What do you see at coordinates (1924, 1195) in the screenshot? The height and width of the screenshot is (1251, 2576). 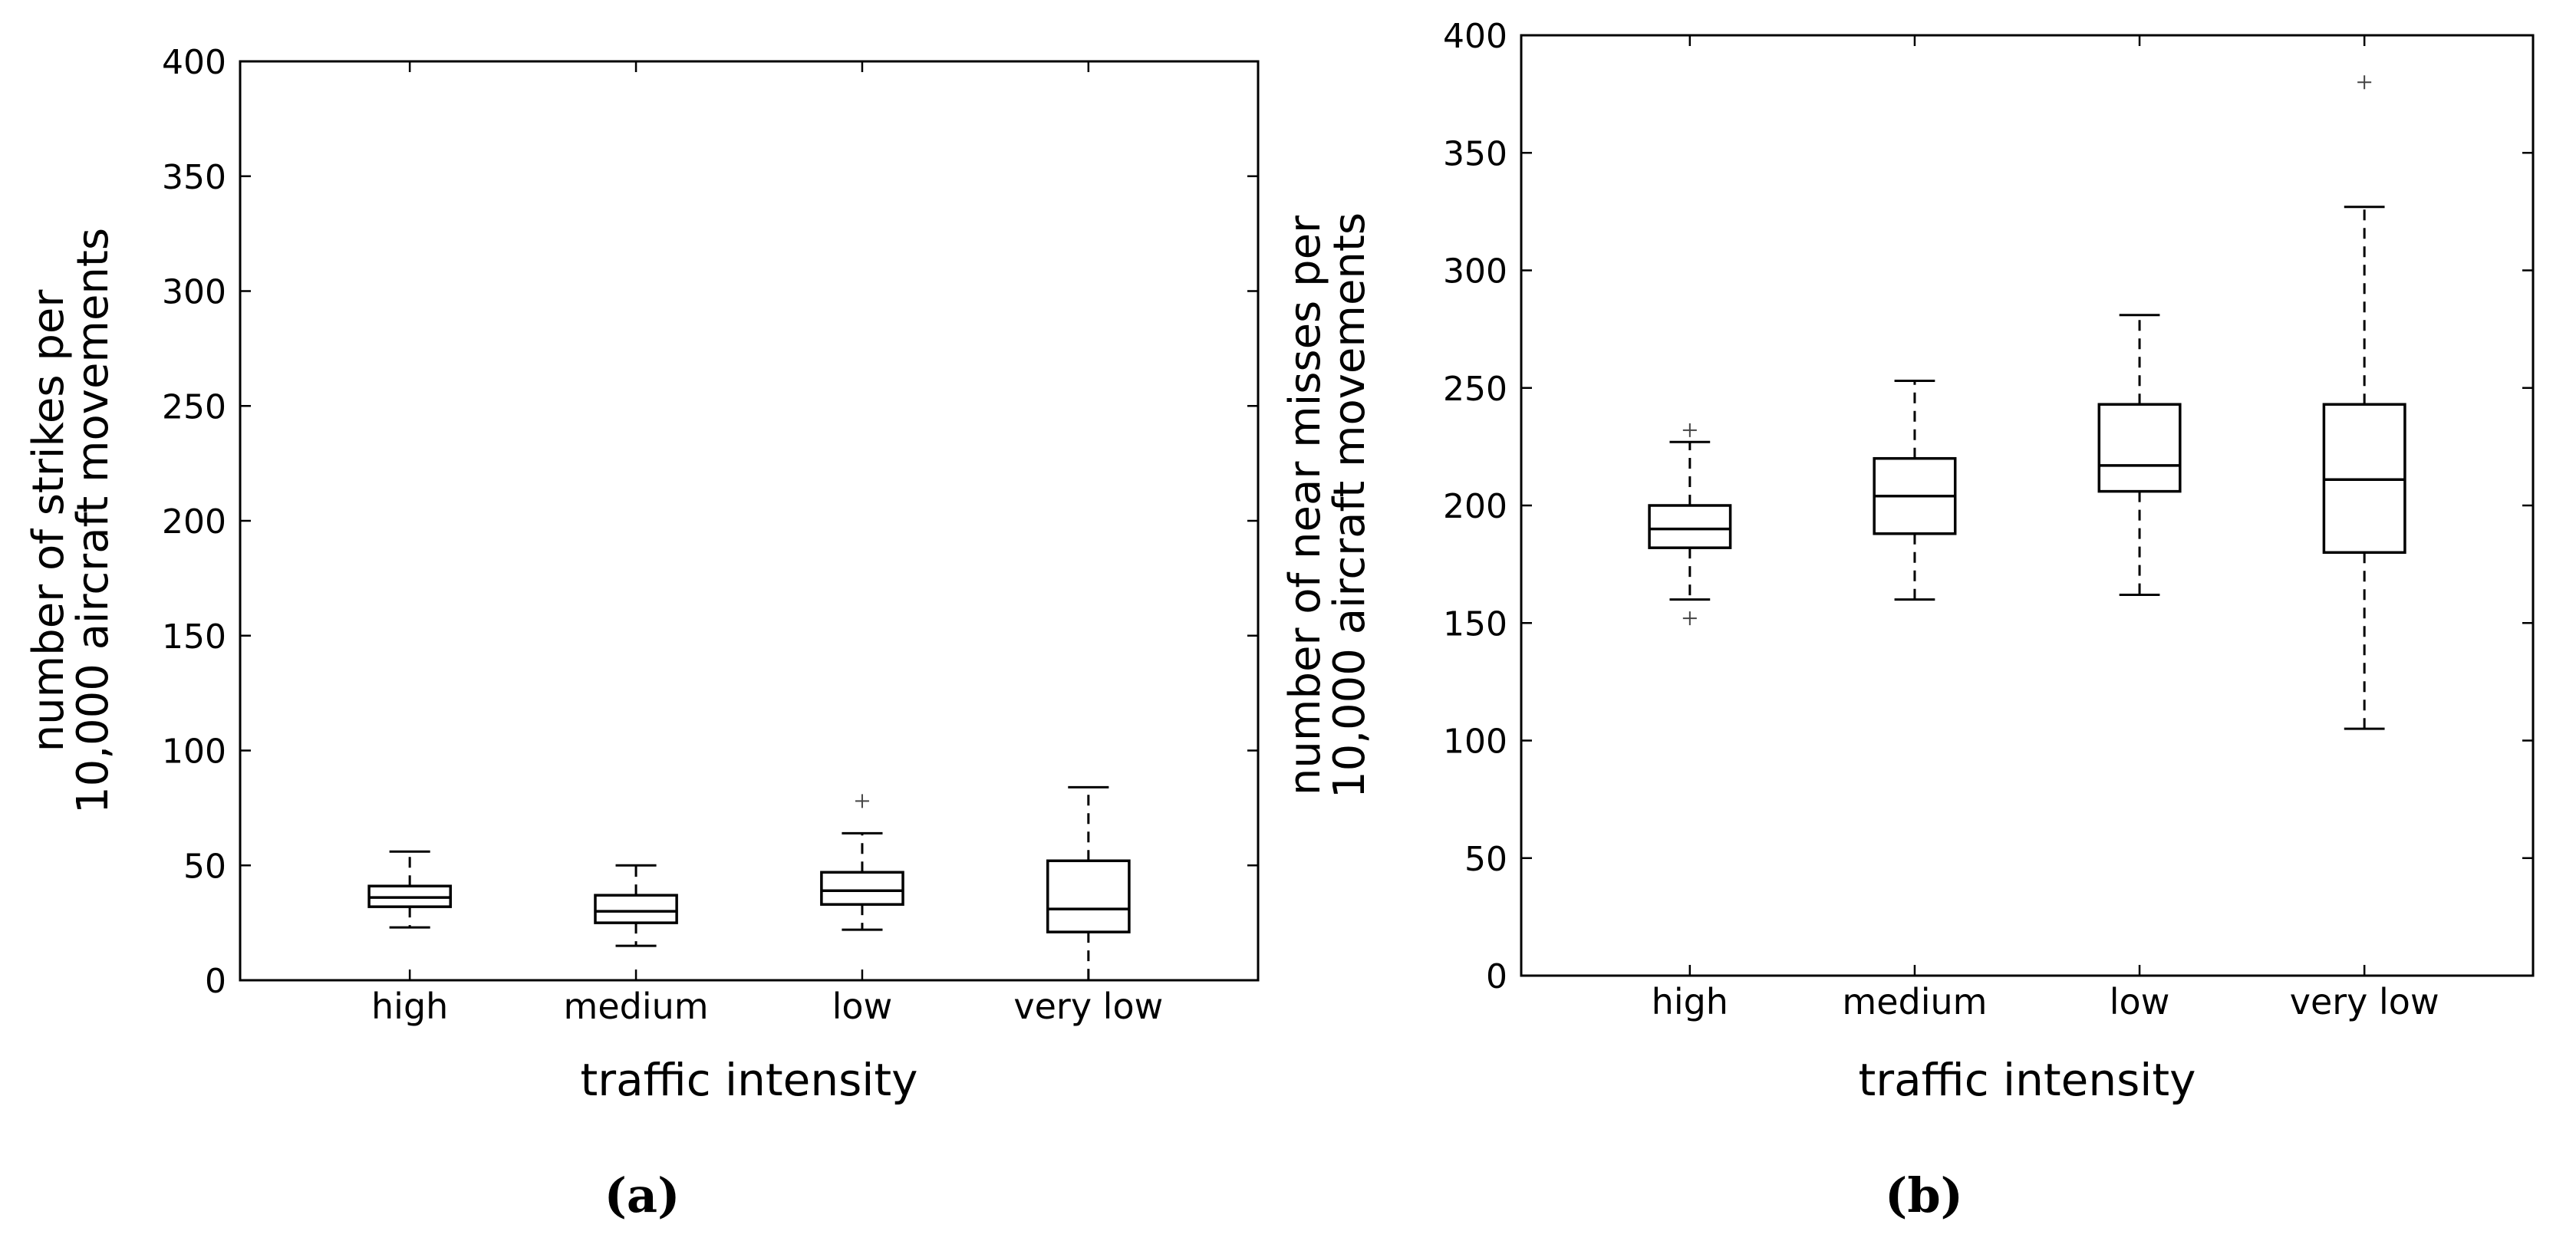 I see `panel-caption: (b)` at bounding box center [1924, 1195].